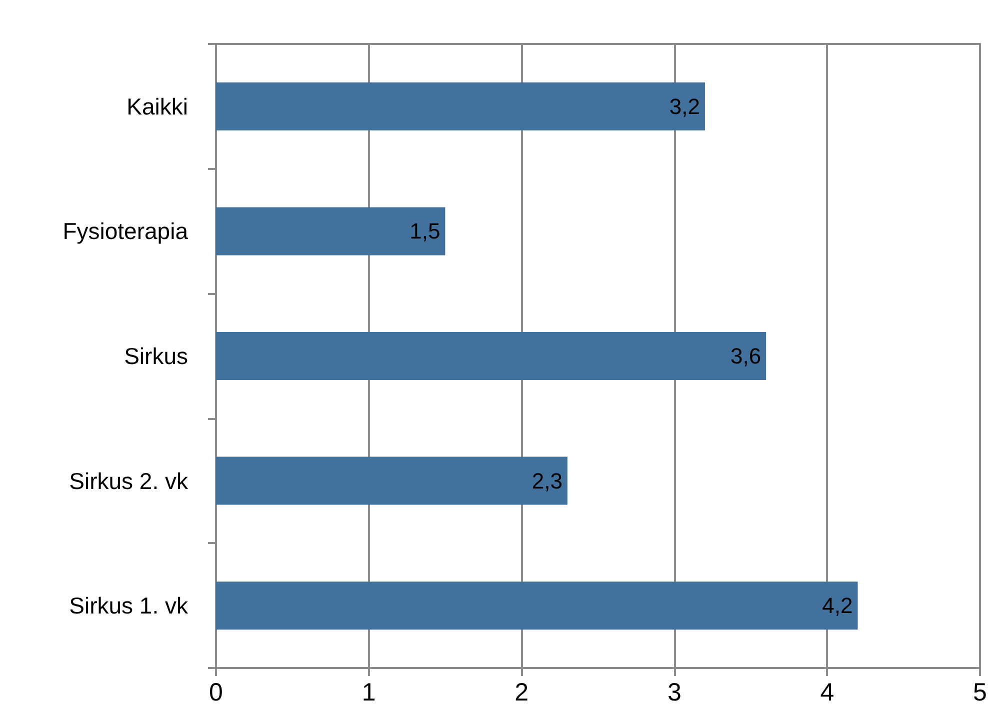 The image size is (992, 724). I want to click on data-label: 3,2, so click(684, 106).